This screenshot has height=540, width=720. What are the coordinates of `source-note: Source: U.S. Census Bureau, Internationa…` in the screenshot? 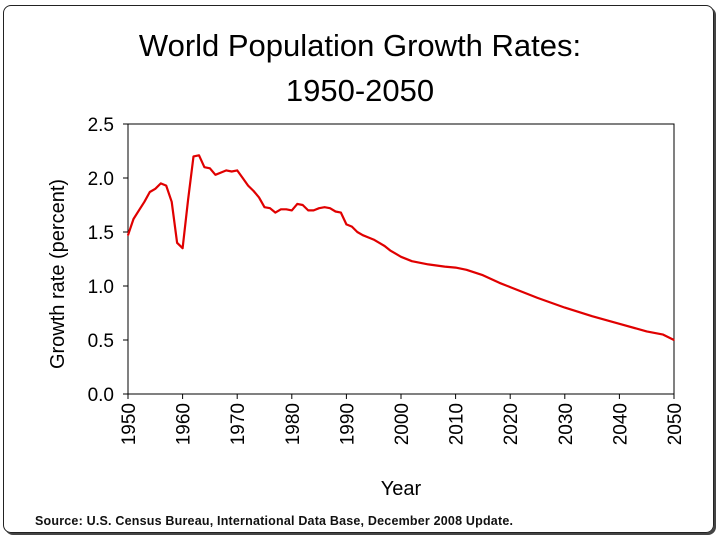 It's located at (274, 521).